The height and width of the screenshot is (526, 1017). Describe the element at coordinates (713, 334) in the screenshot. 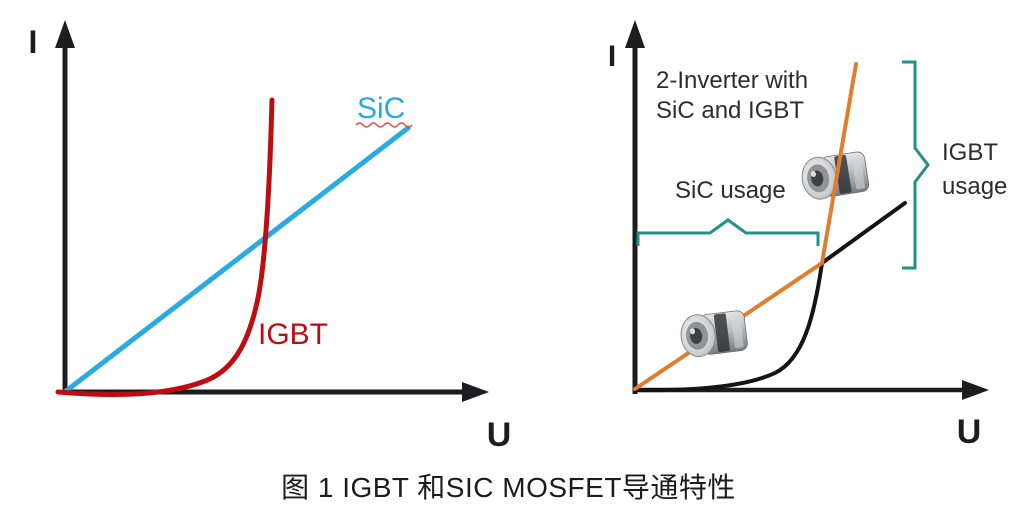

I see `transistor-photo-lower` at that location.